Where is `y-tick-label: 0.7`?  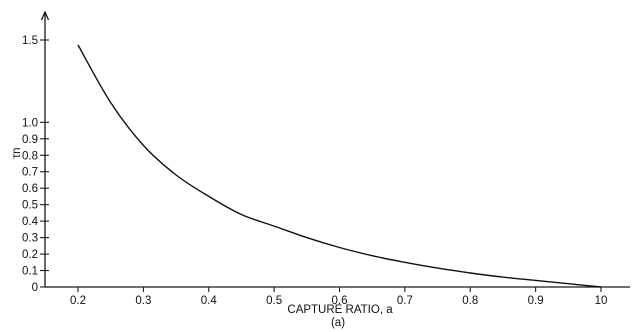 y-tick-label: 0.7 is located at coordinates (30, 173).